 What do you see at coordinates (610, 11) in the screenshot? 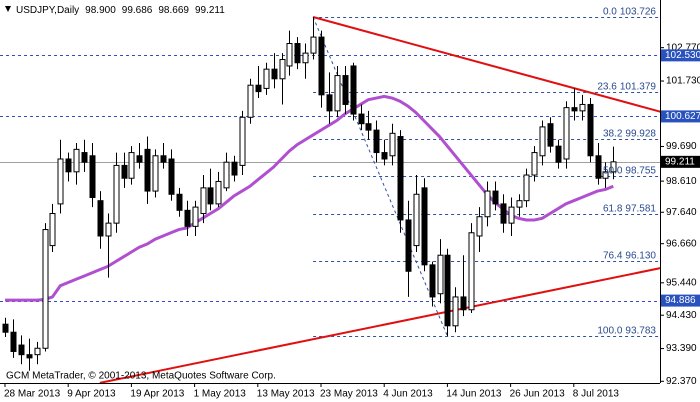
I see `fib-level-name: 0.0` at bounding box center [610, 11].